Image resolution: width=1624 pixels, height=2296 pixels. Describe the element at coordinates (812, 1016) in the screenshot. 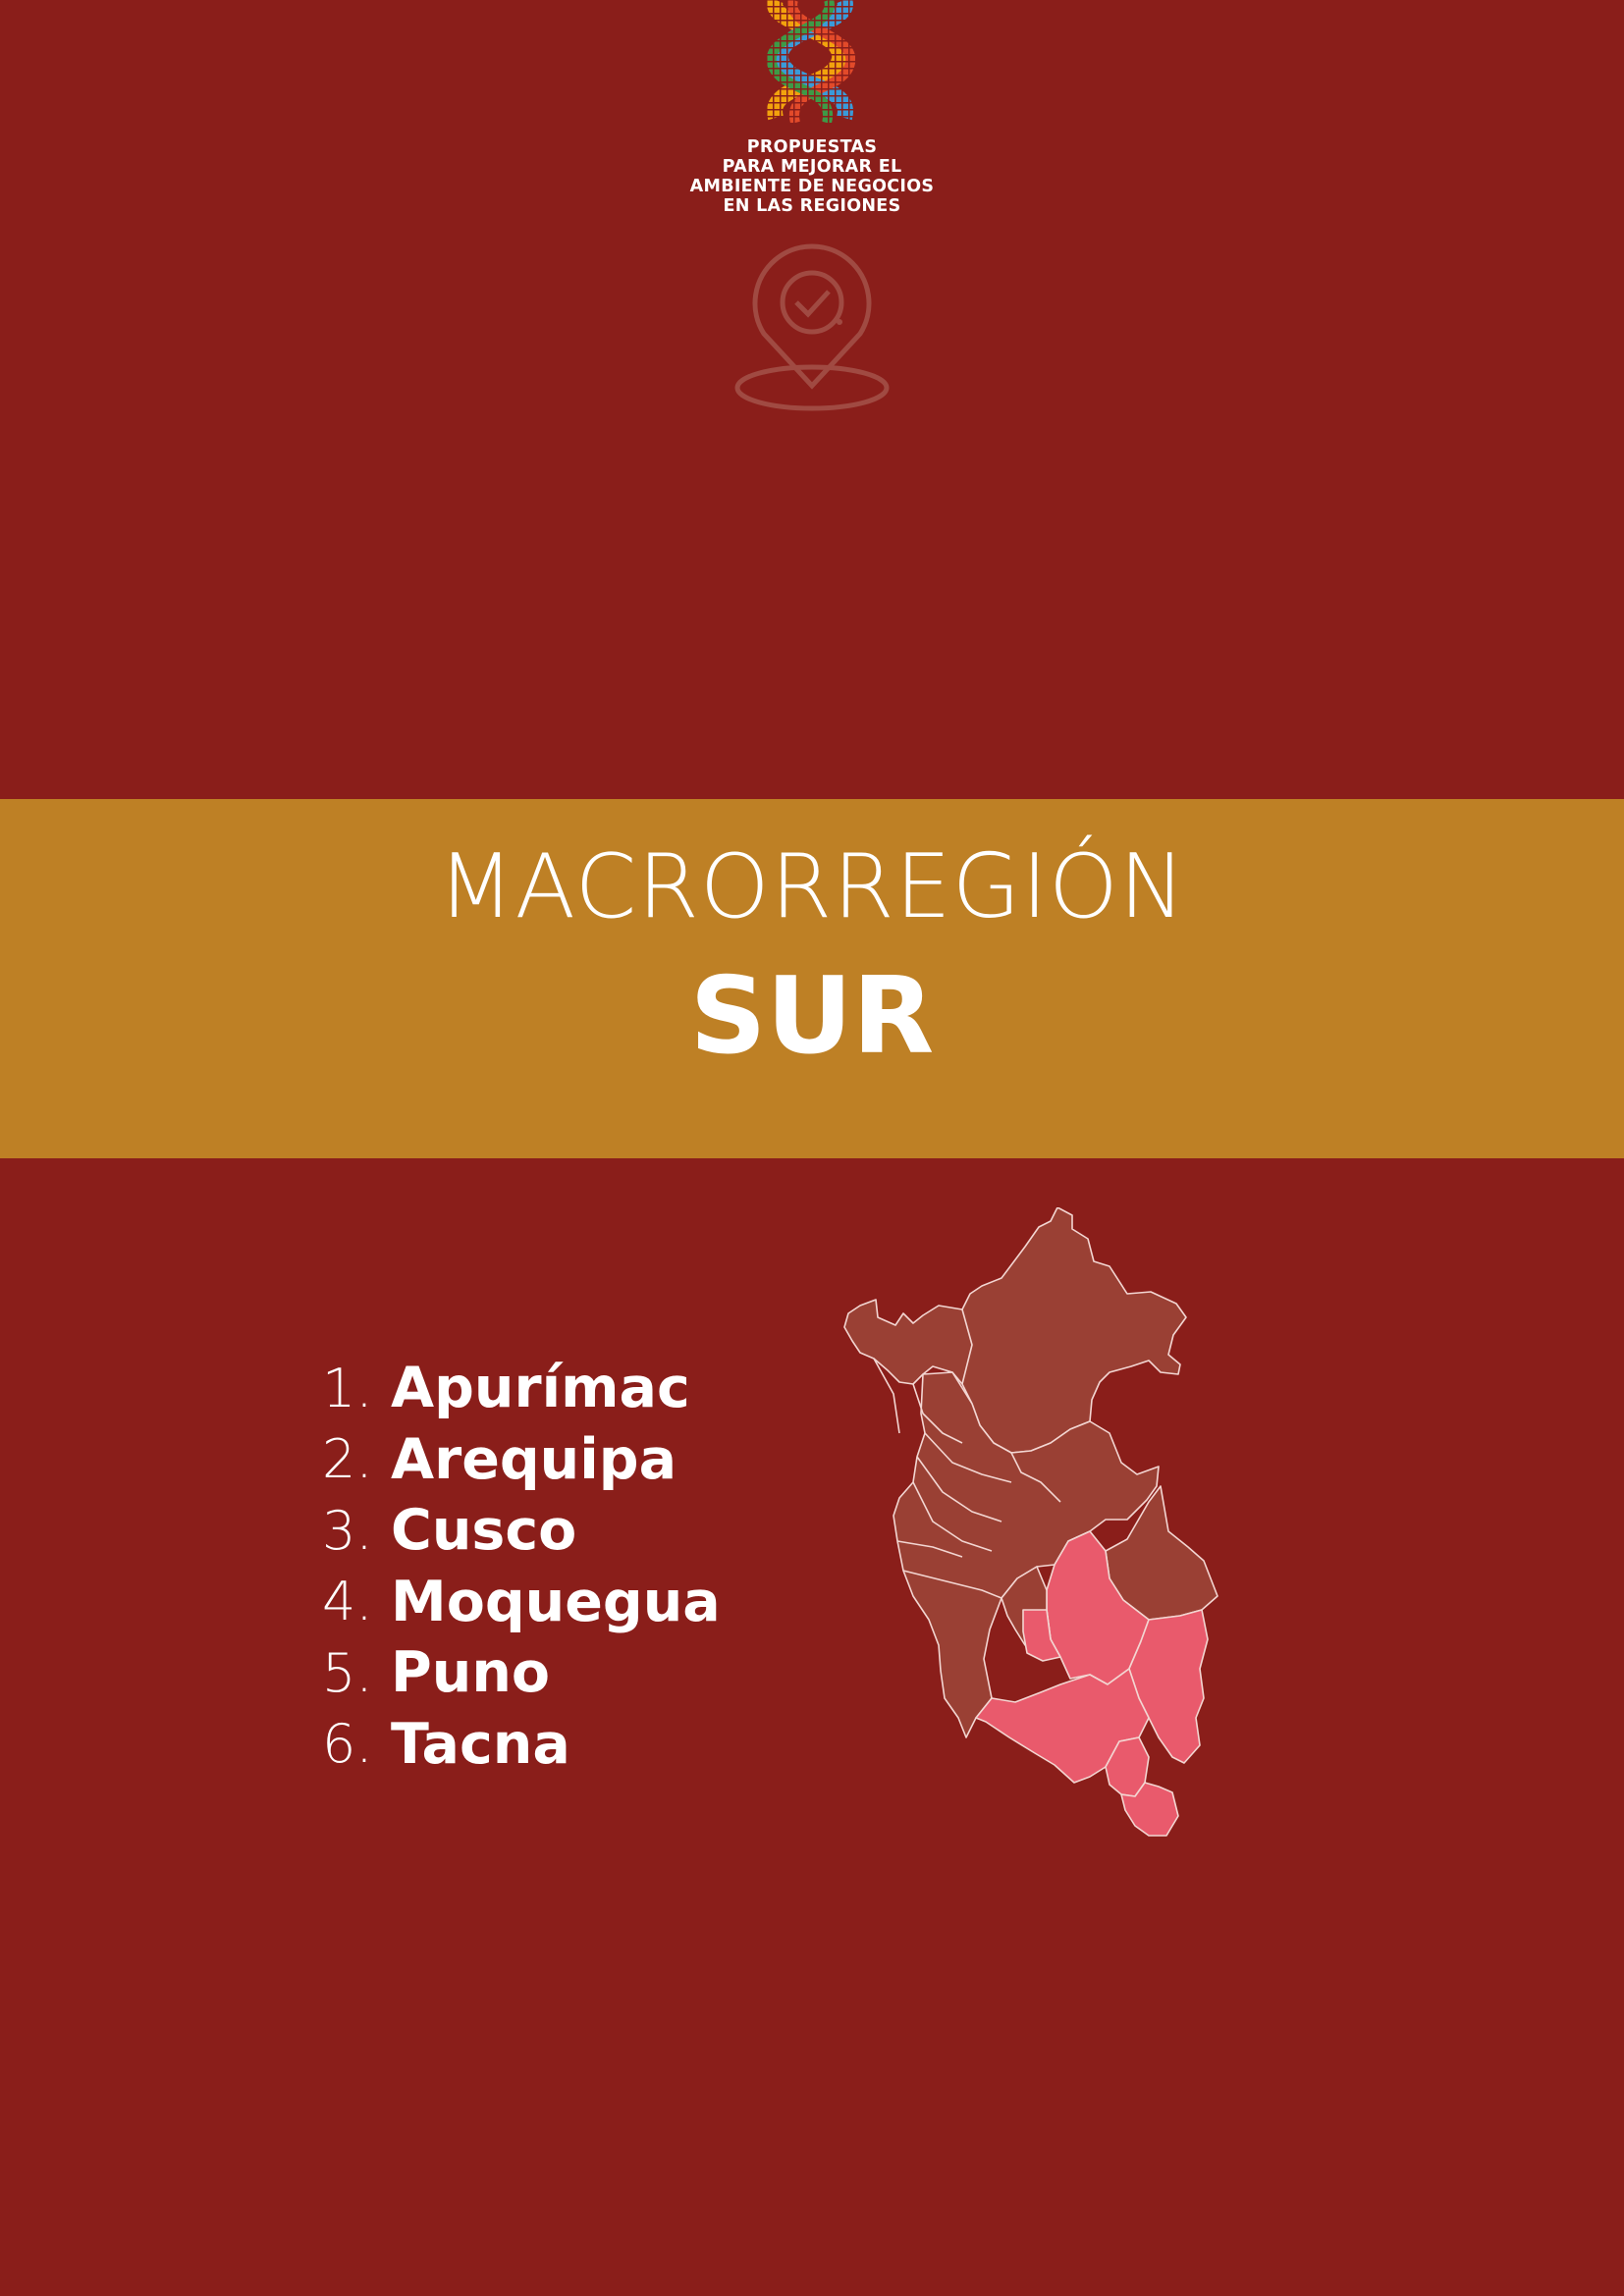

I see `band-subtitle: SUR` at that location.